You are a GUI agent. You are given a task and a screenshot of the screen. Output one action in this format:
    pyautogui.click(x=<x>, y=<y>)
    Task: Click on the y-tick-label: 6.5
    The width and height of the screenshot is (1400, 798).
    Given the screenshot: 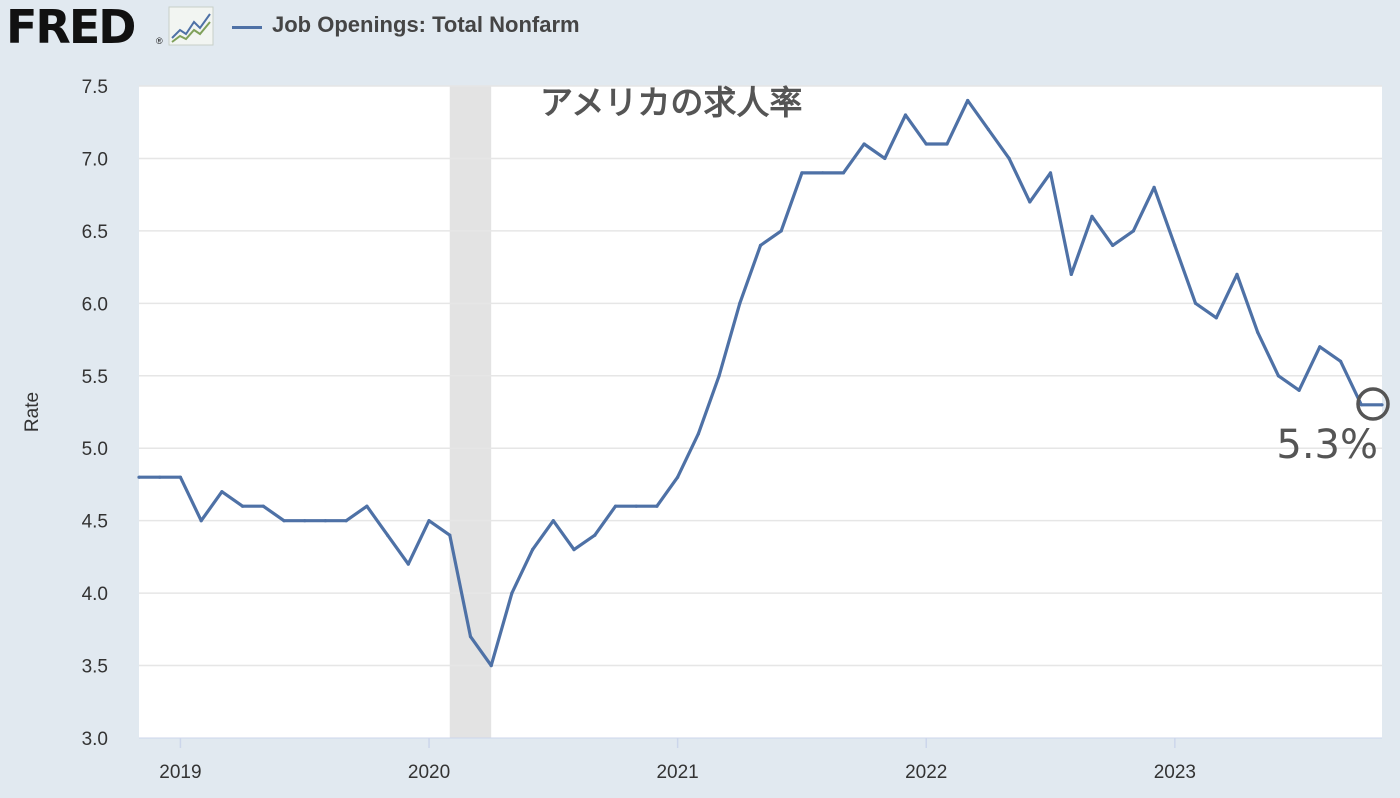 What is the action you would take?
    pyautogui.click(x=95, y=232)
    